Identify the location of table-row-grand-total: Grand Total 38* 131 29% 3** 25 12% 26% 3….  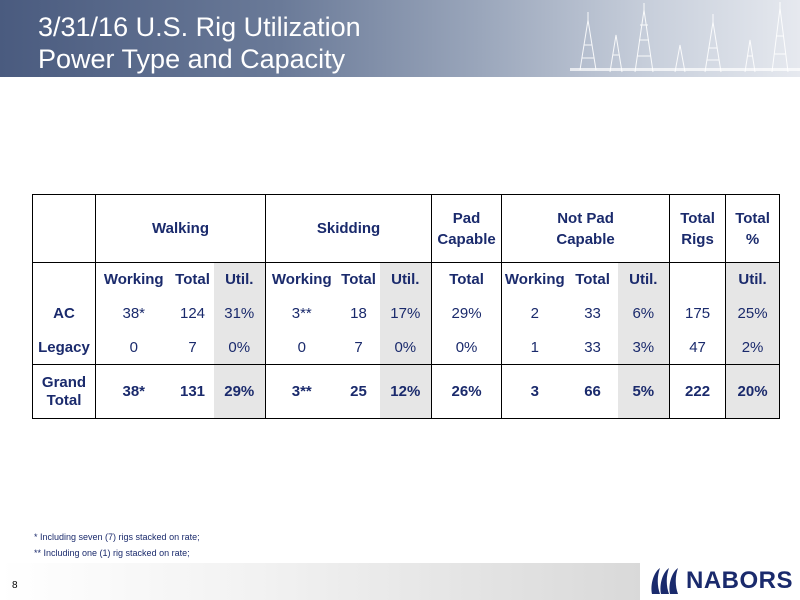
(406, 391).